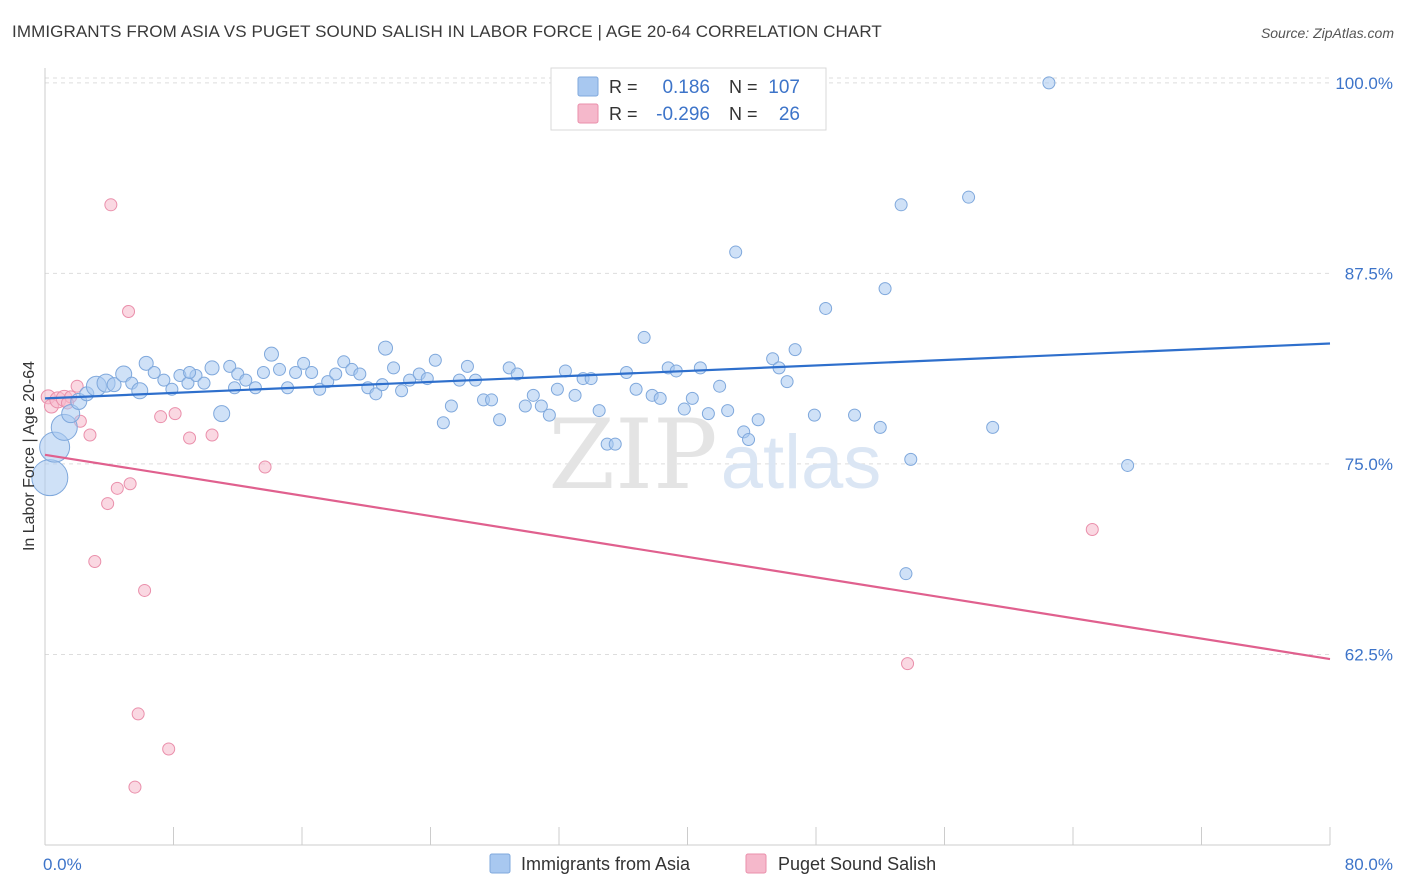 This screenshot has width=1406, height=892. What do you see at coordinates (718, 864) in the screenshot?
I see `x-tick-labels: 0.0% 80.0%` at bounding box center [718, 864].